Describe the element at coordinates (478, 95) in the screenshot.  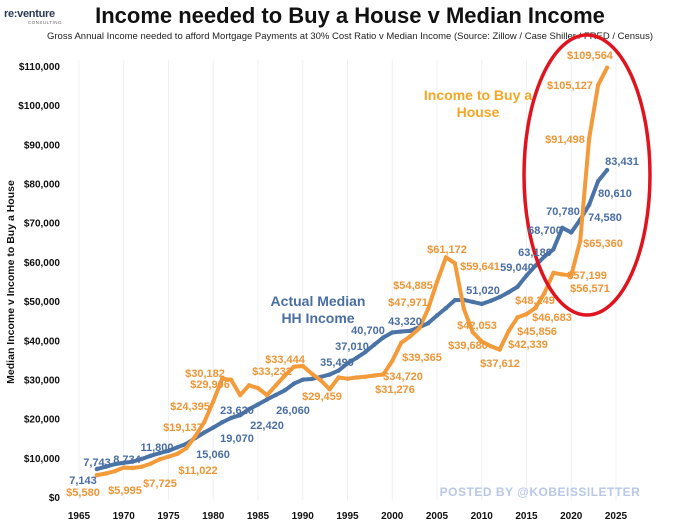
I see `house-series-label: Income to Buy a` at that location.